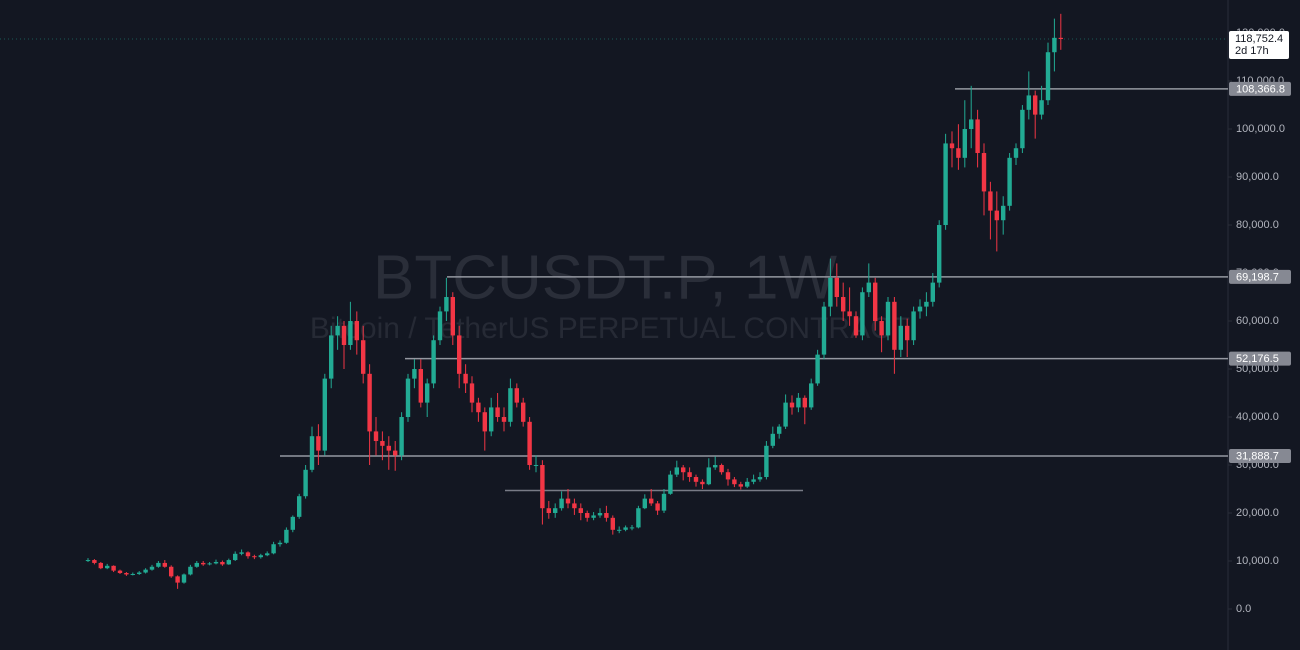 This screenshot has width=1300, height=650. I want to click on countdown-label: 2d 17h, so click(1252, 51).